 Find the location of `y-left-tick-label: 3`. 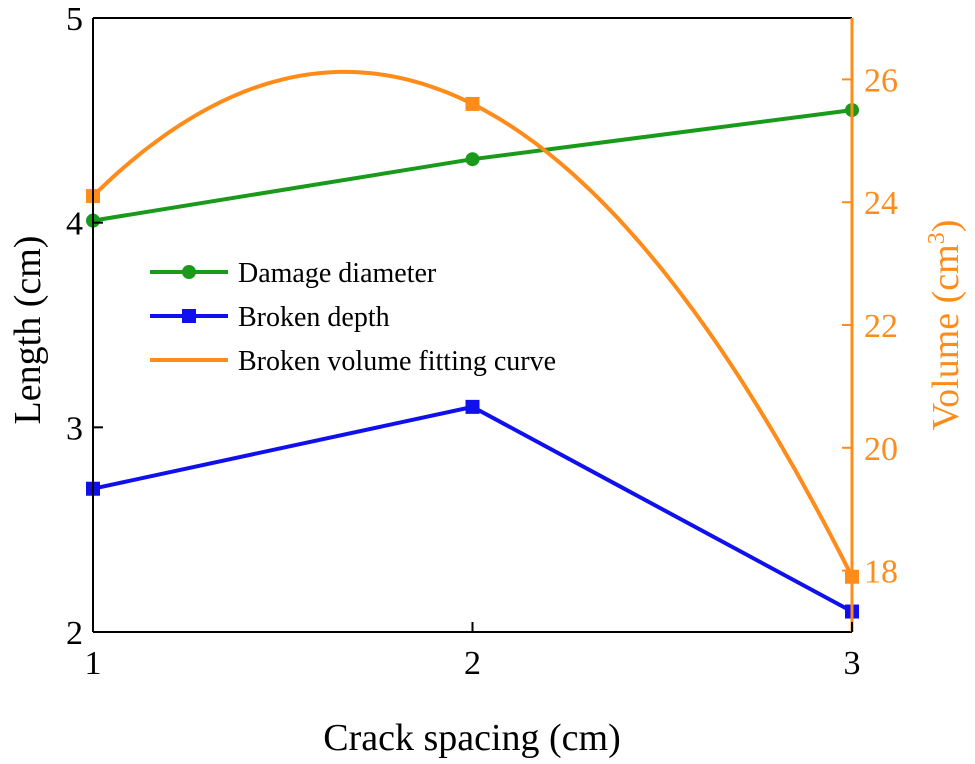

y-left-tick-label: 3 is located at coordinates (74, 428).